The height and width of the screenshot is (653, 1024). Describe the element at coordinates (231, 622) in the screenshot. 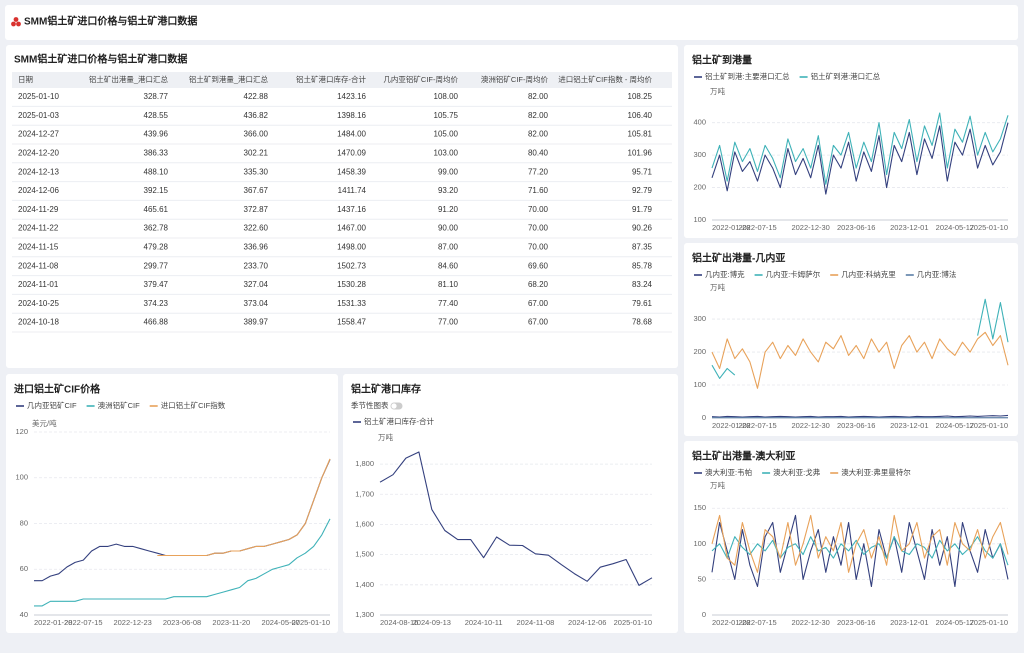

I see `x-tick-label: 2023-11-20` at that location.